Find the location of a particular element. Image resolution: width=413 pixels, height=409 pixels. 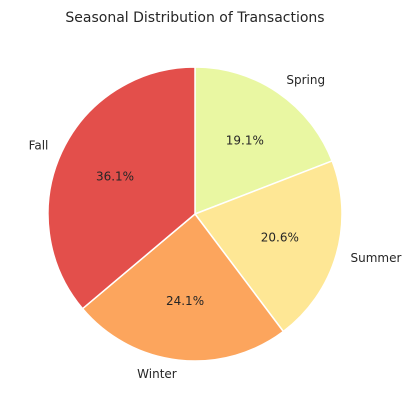

pct-label-winter: 24.1% is located at coordinates (185, 301).